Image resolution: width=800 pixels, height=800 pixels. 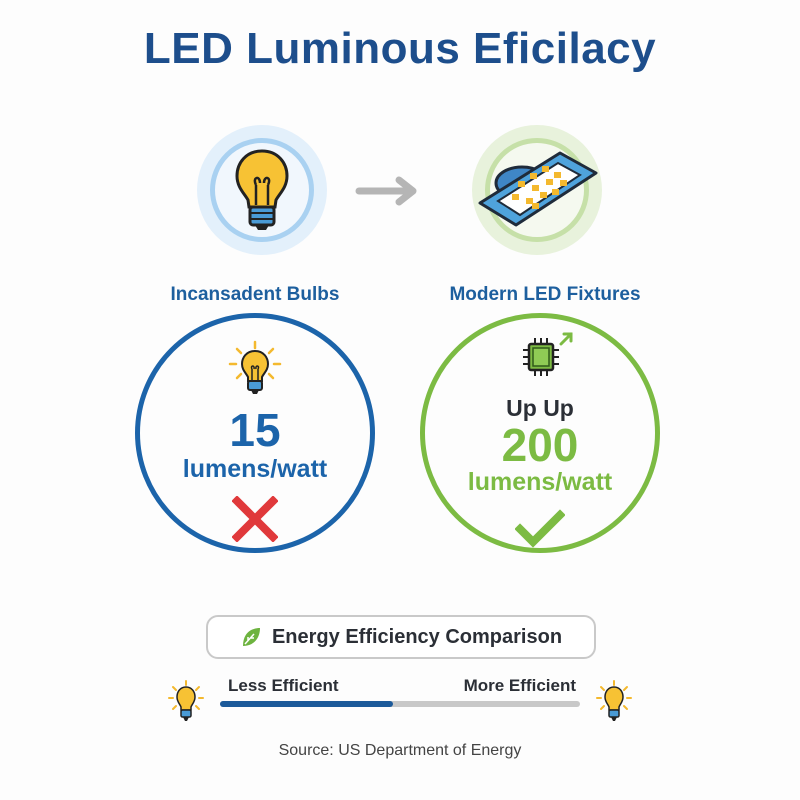 I want to click on arrow-right-icon, so click(x=386, y=191).